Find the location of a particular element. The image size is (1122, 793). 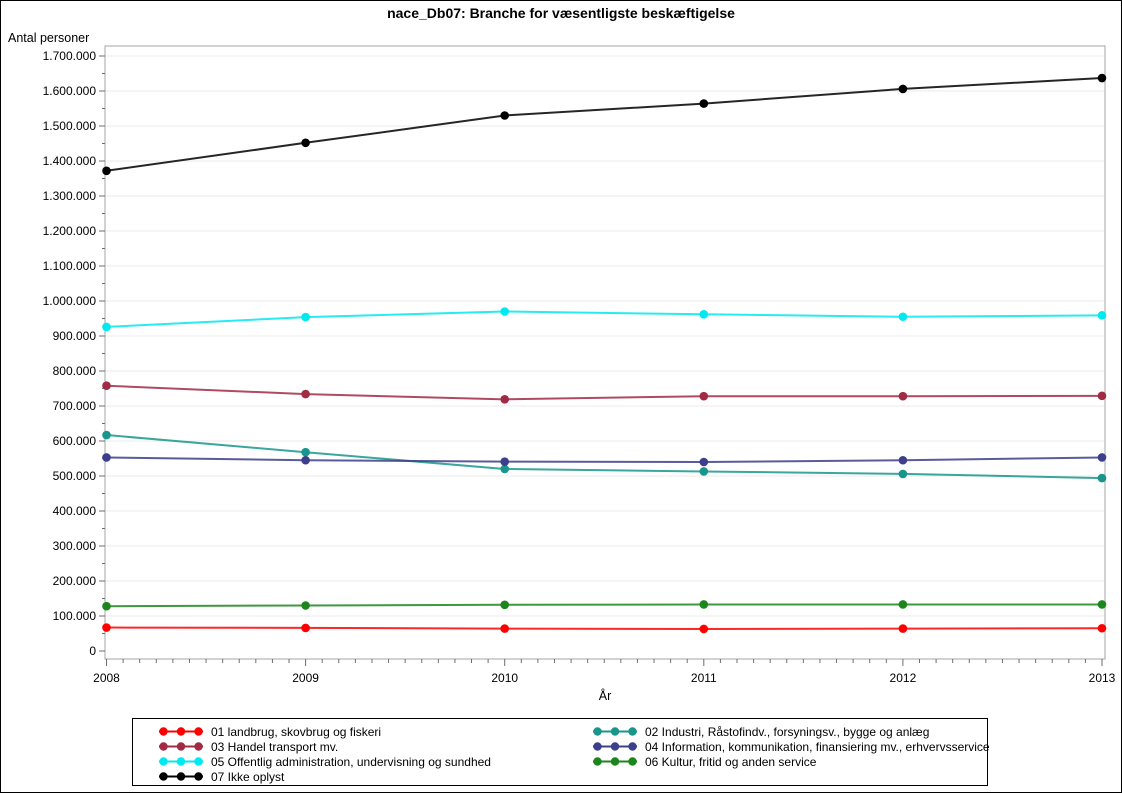

data-point-07-2009 is located at coordinates (305, 143).